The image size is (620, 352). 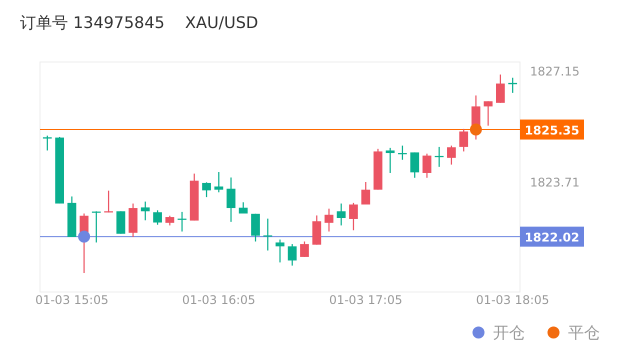 What do you see at coordinates (552, 131) in the screenshot?
I see `ref-line-label: 1825.35` at bounding box center [552, 131].